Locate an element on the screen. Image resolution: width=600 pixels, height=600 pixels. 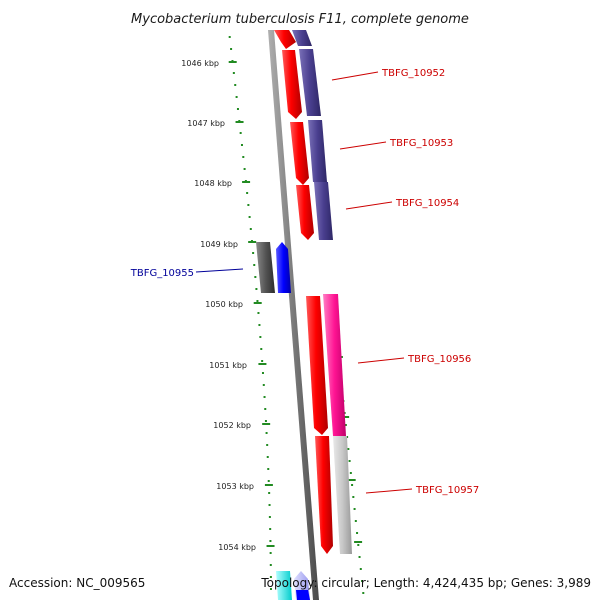
tick-label-1053: 1053 kbp is located at coordinates (235, 486).